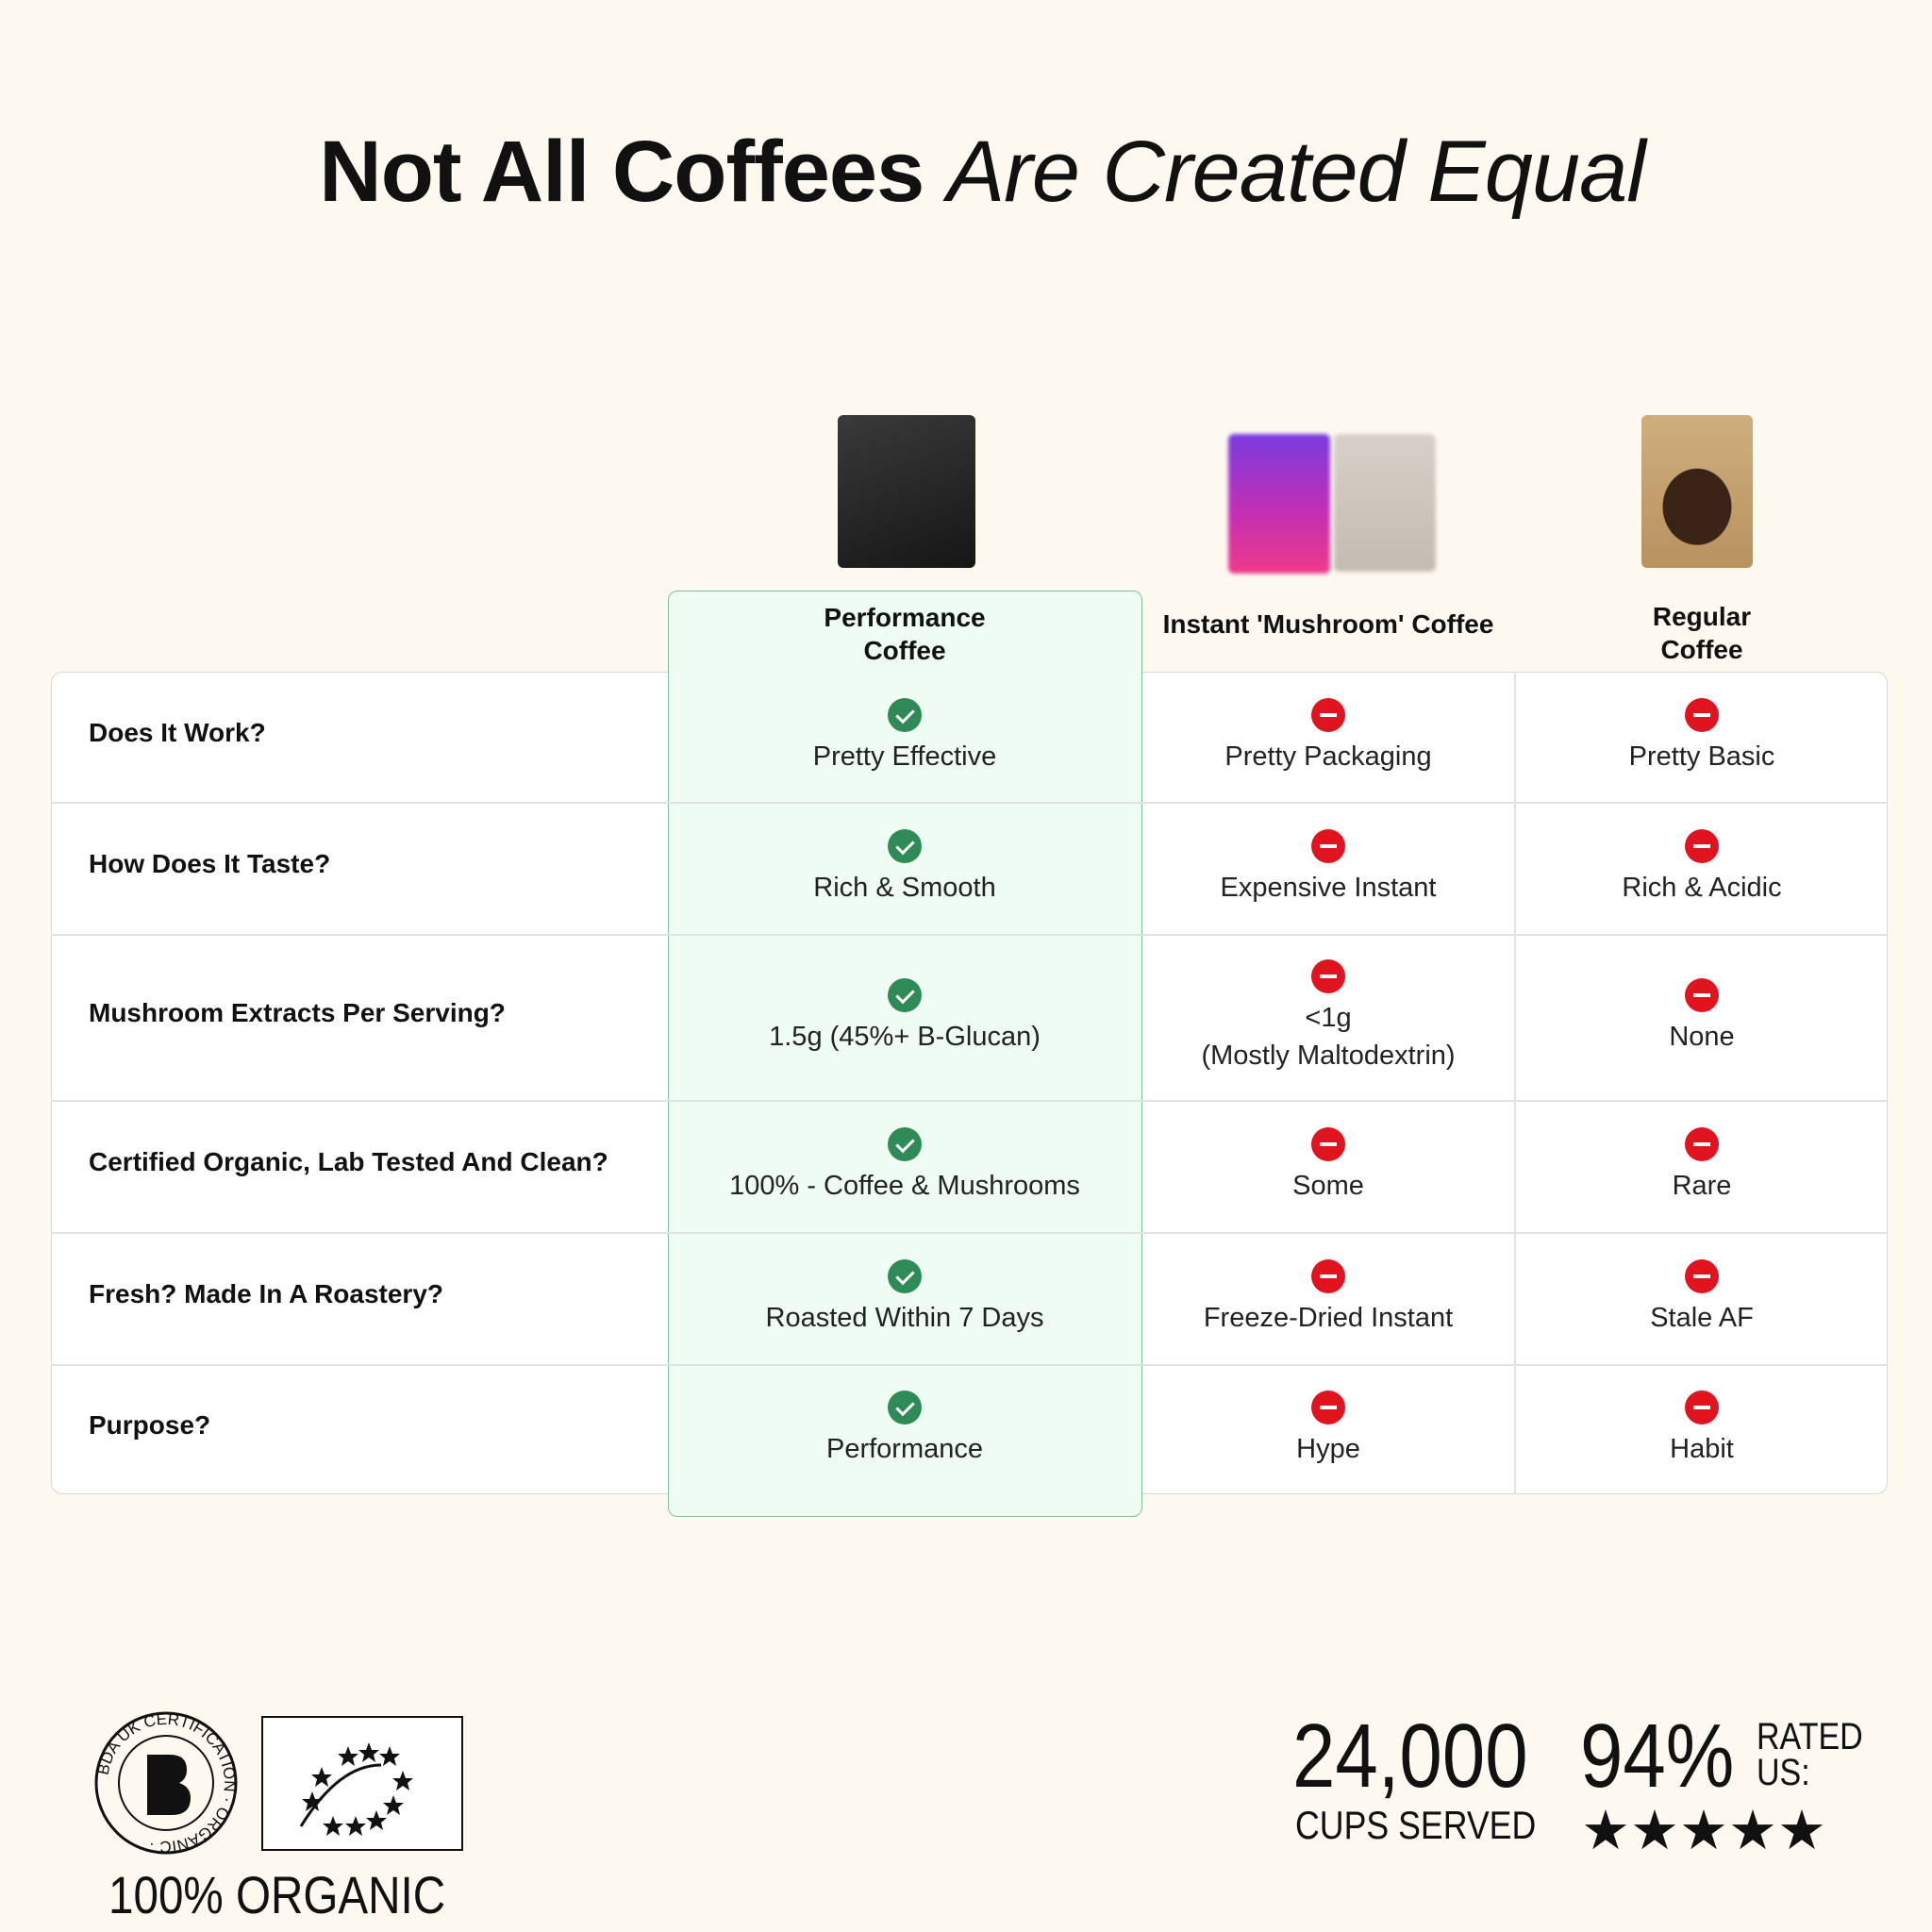 The height and width of the screenshot is (1932, 1932). I want to click on cell-value: Performance, so click(904, 1449).